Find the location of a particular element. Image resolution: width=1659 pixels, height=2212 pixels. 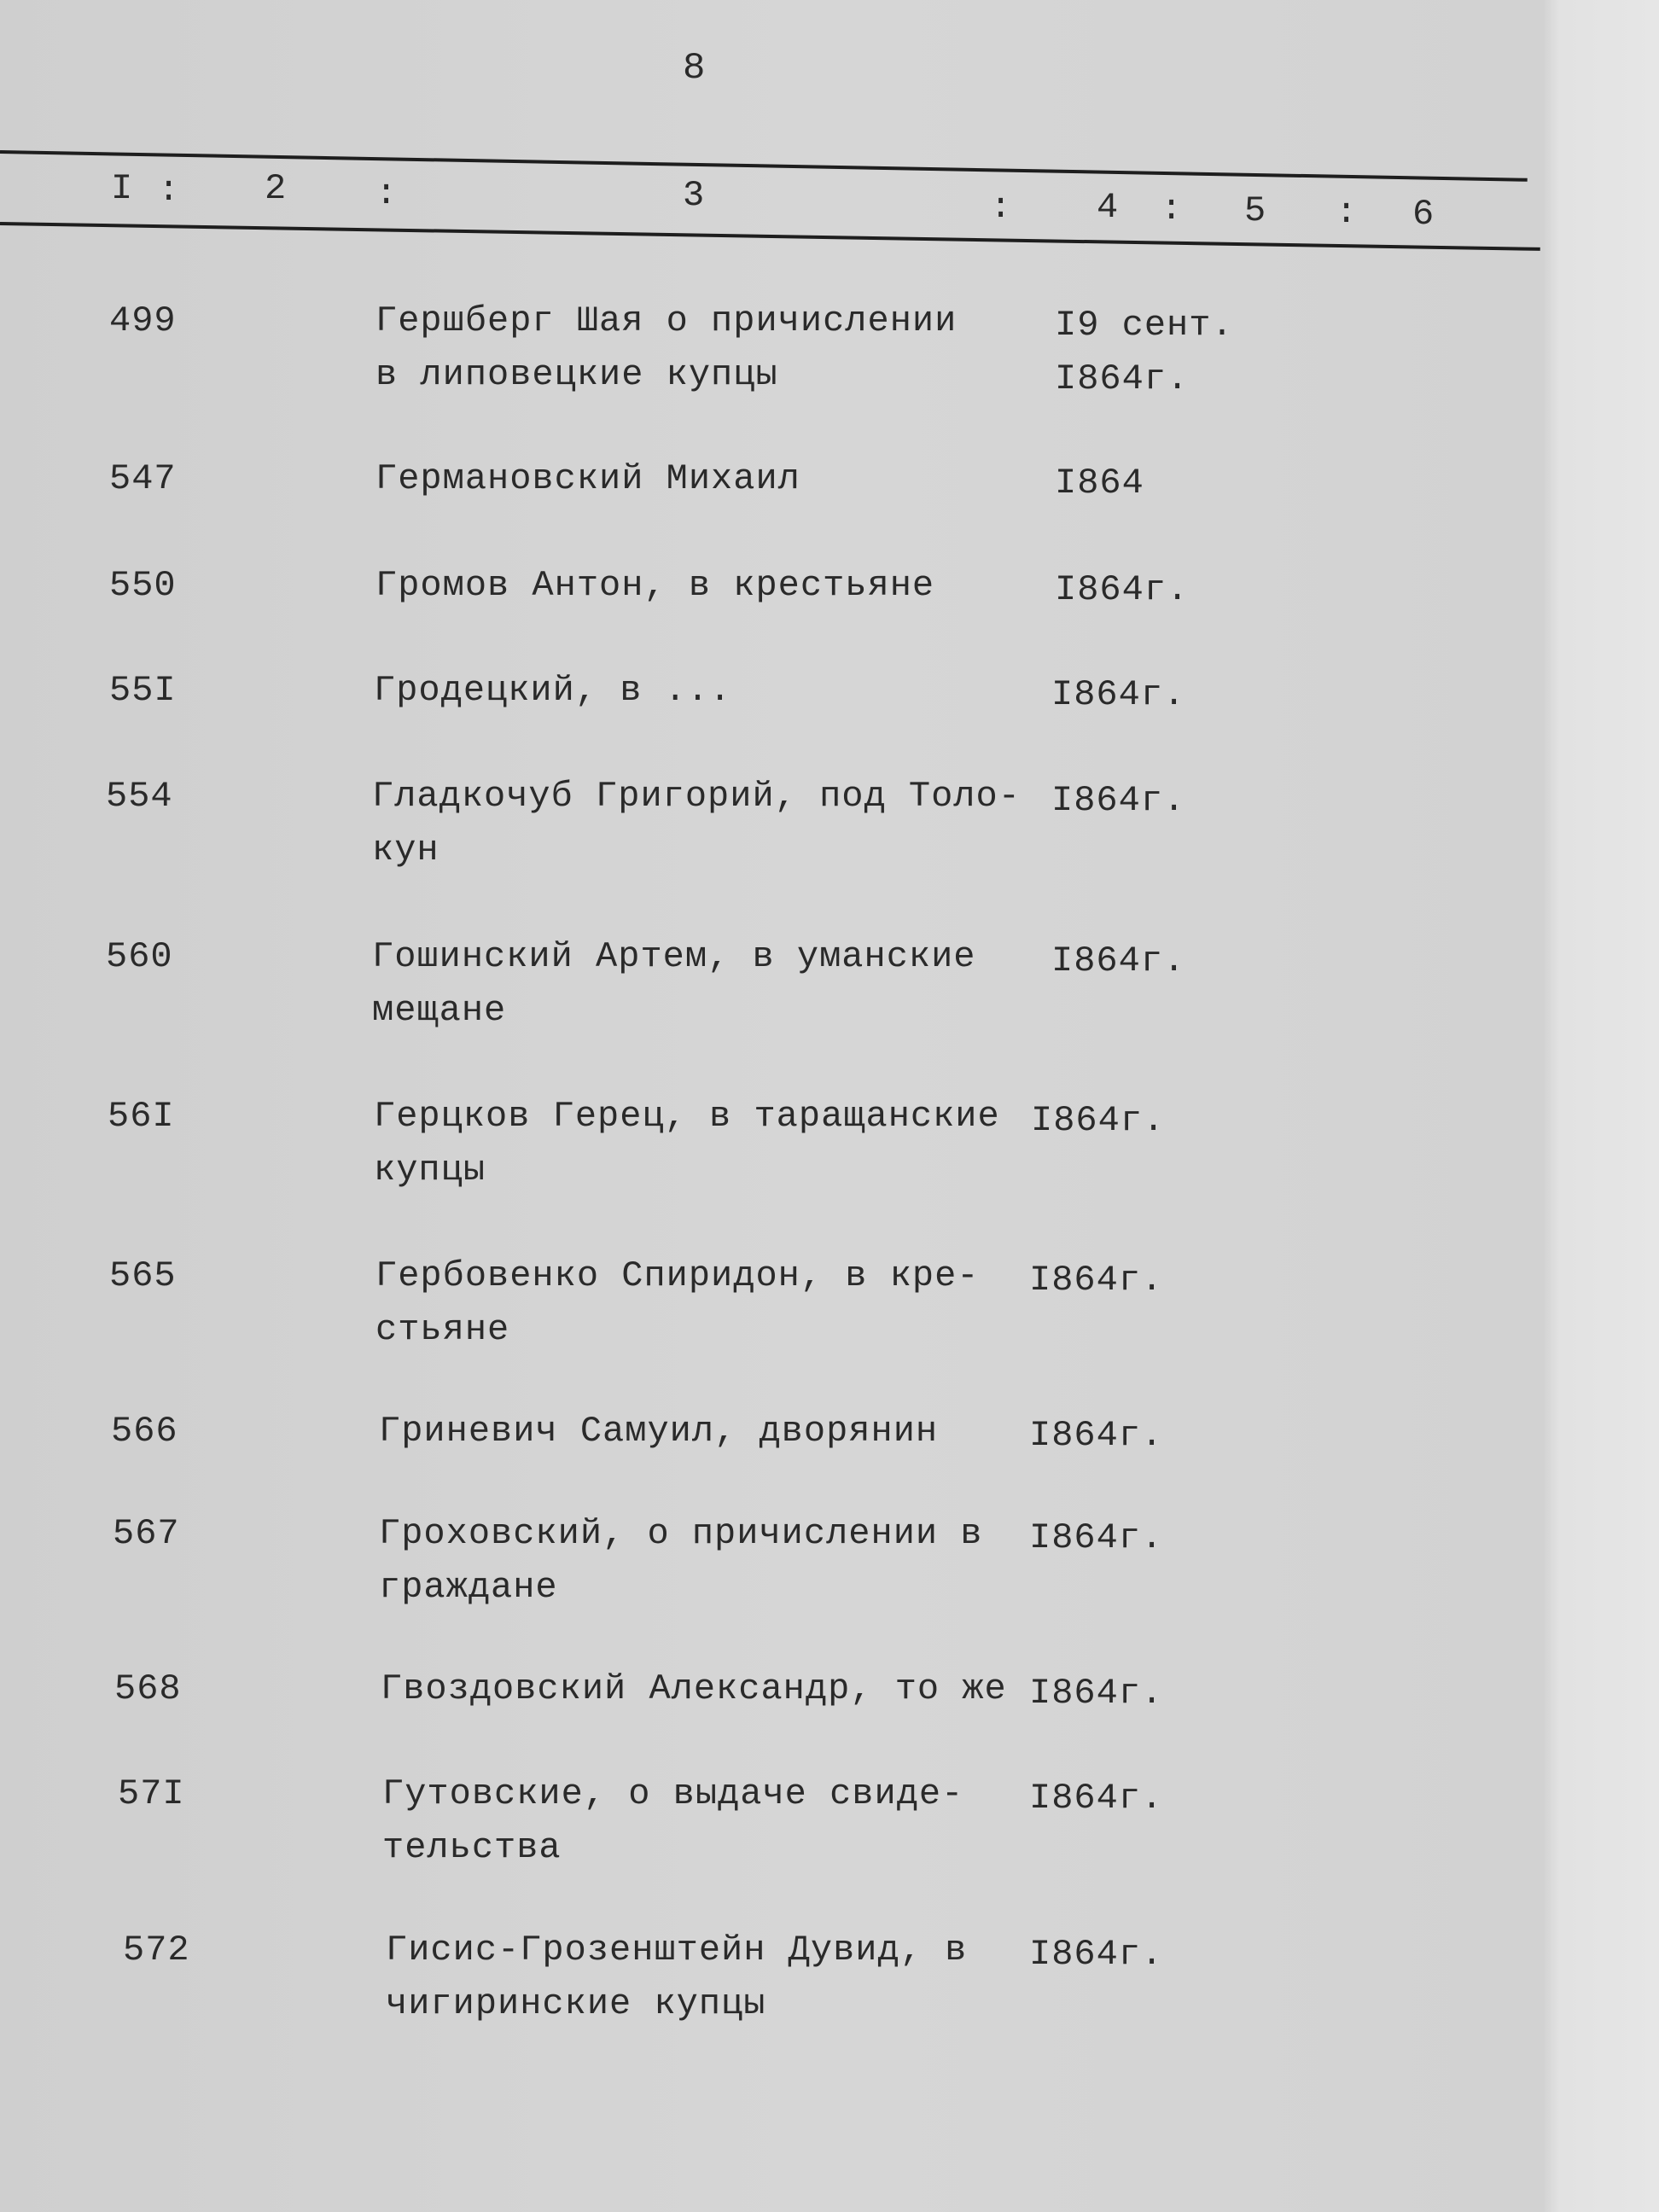

entry-number: 566 is located at coordinates (144, 1431).